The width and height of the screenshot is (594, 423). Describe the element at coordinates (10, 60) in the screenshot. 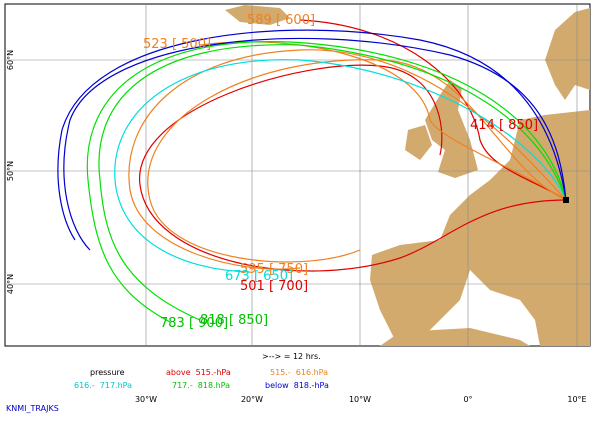

I see `lat-label: 60°N` at that location.